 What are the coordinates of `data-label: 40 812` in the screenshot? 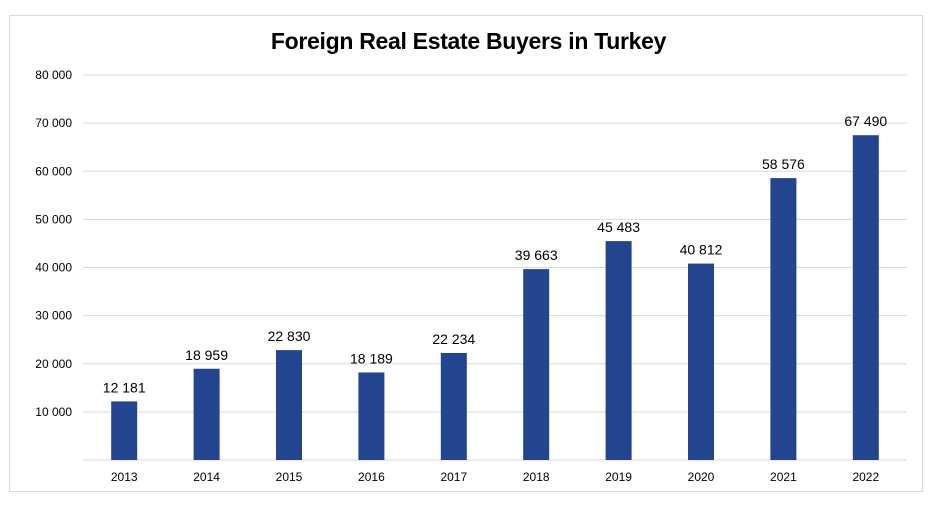 It's located at (701, 250).